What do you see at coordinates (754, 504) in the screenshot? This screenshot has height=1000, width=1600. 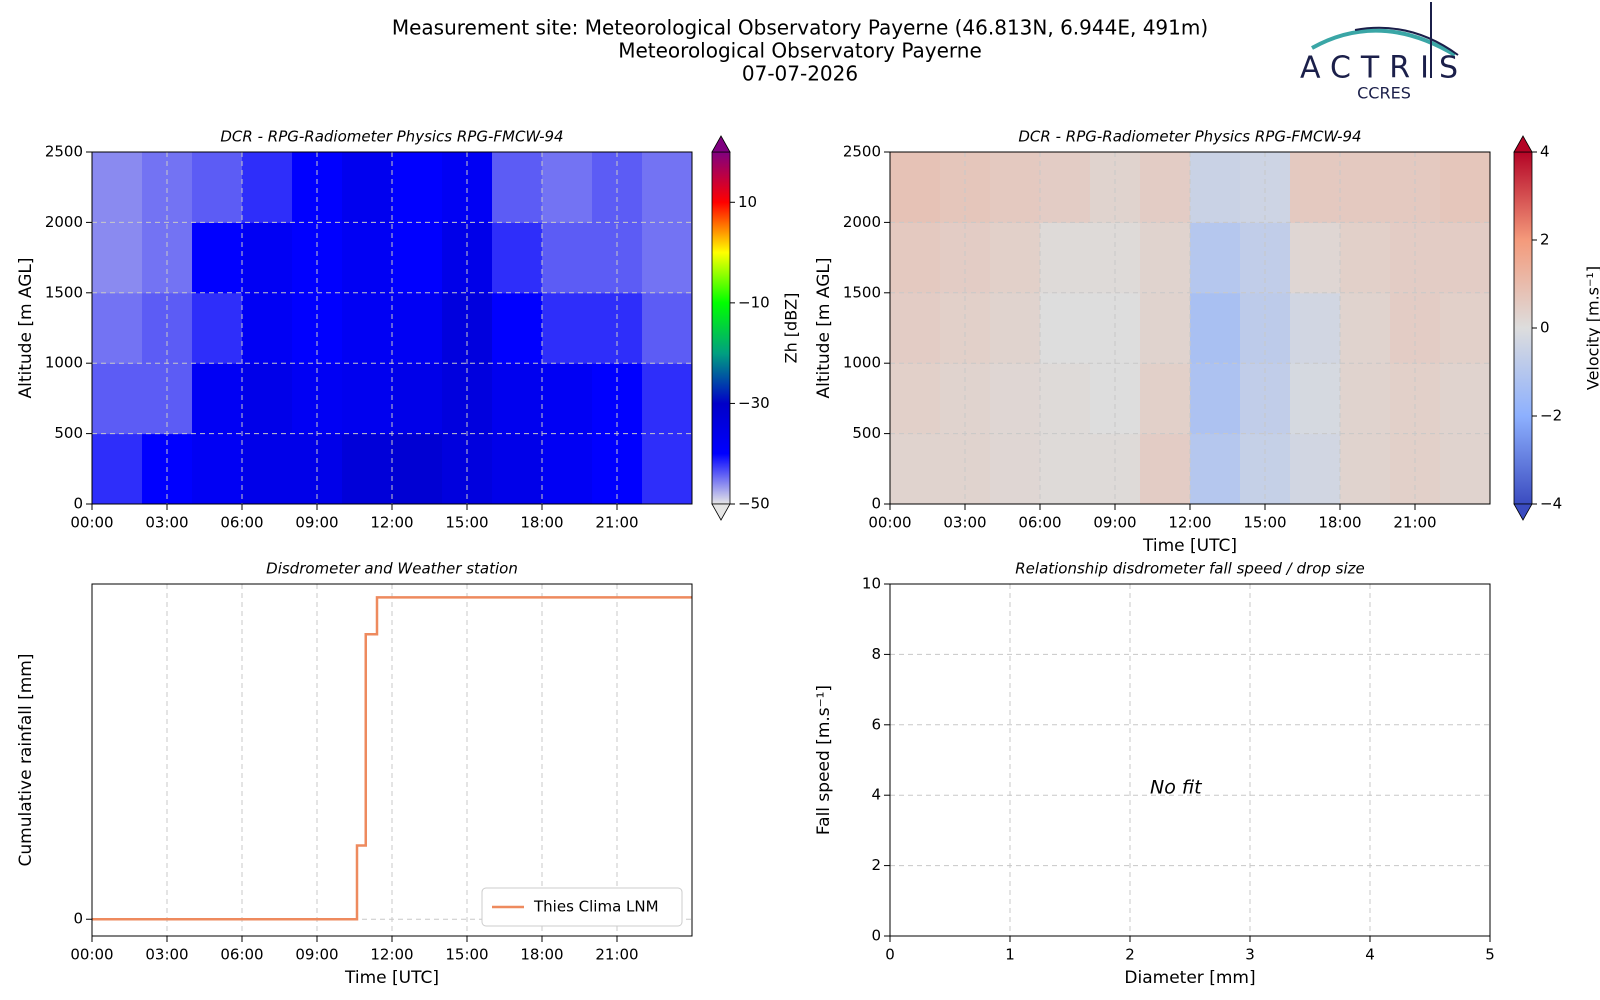 I see `colorbar-tick-label: −50` at bounding box center [754, 504].